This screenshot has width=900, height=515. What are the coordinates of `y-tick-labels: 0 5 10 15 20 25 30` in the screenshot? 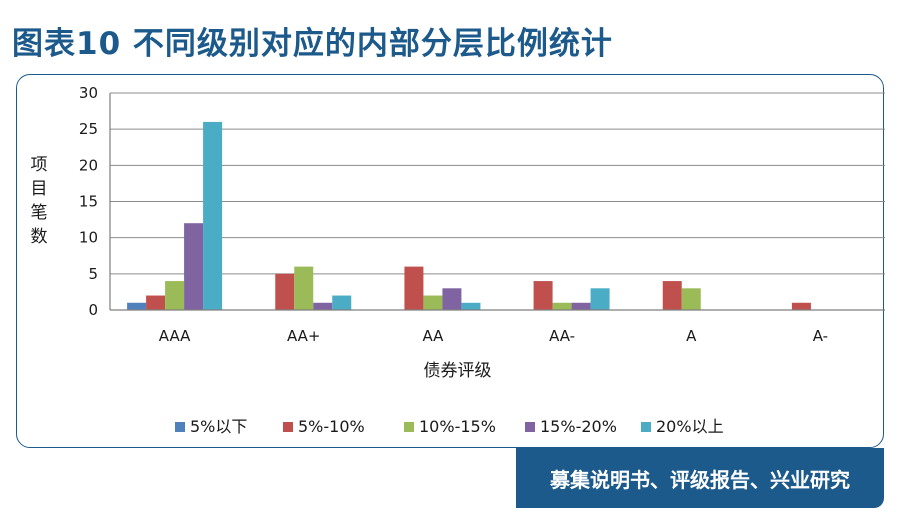 It's located at (88, 201).